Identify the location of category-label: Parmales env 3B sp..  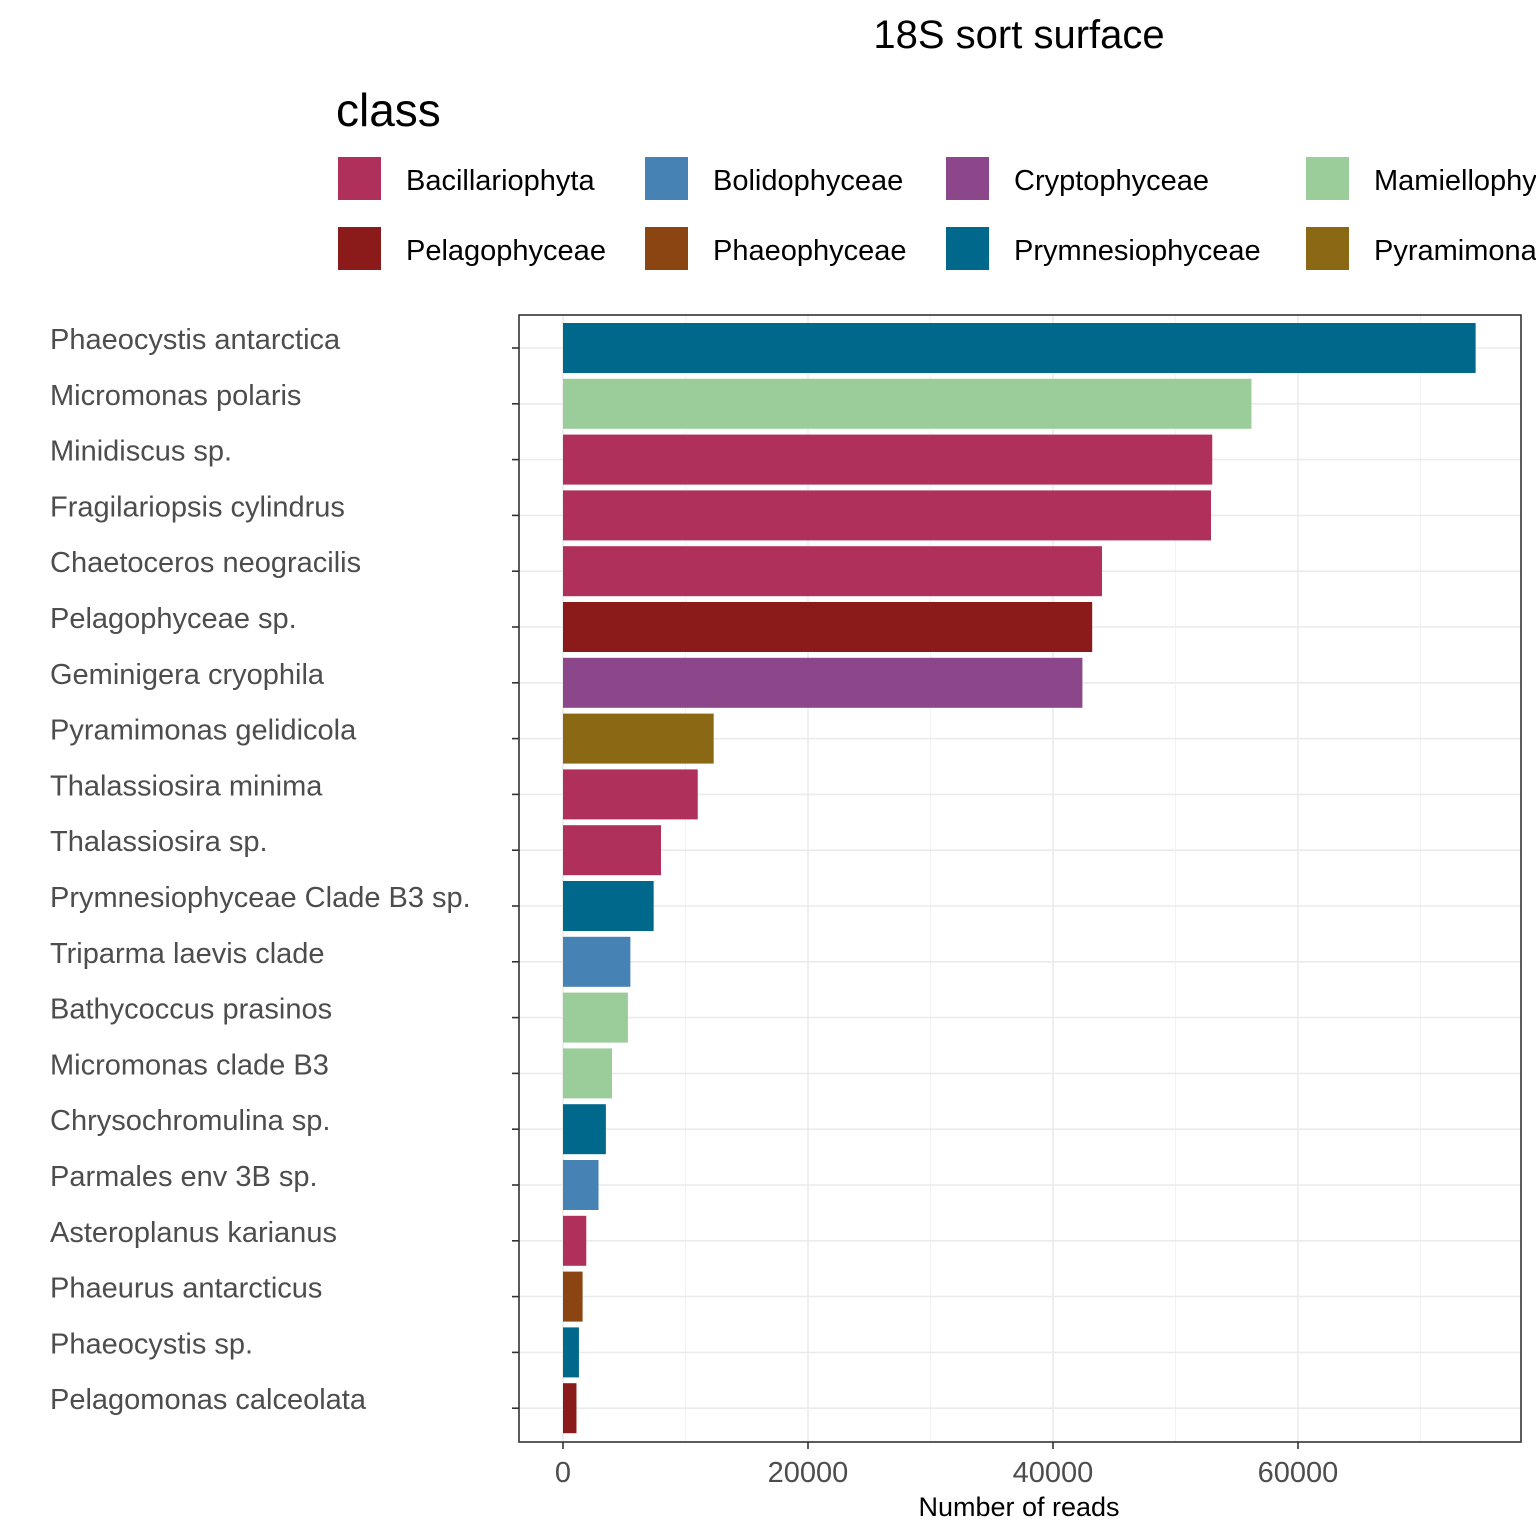
(184, 1177).